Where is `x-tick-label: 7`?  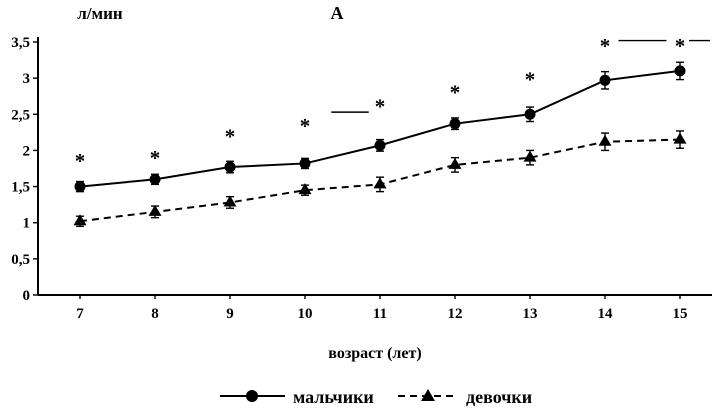
x-tick-label: 7 is located at coordinates (80, 314).